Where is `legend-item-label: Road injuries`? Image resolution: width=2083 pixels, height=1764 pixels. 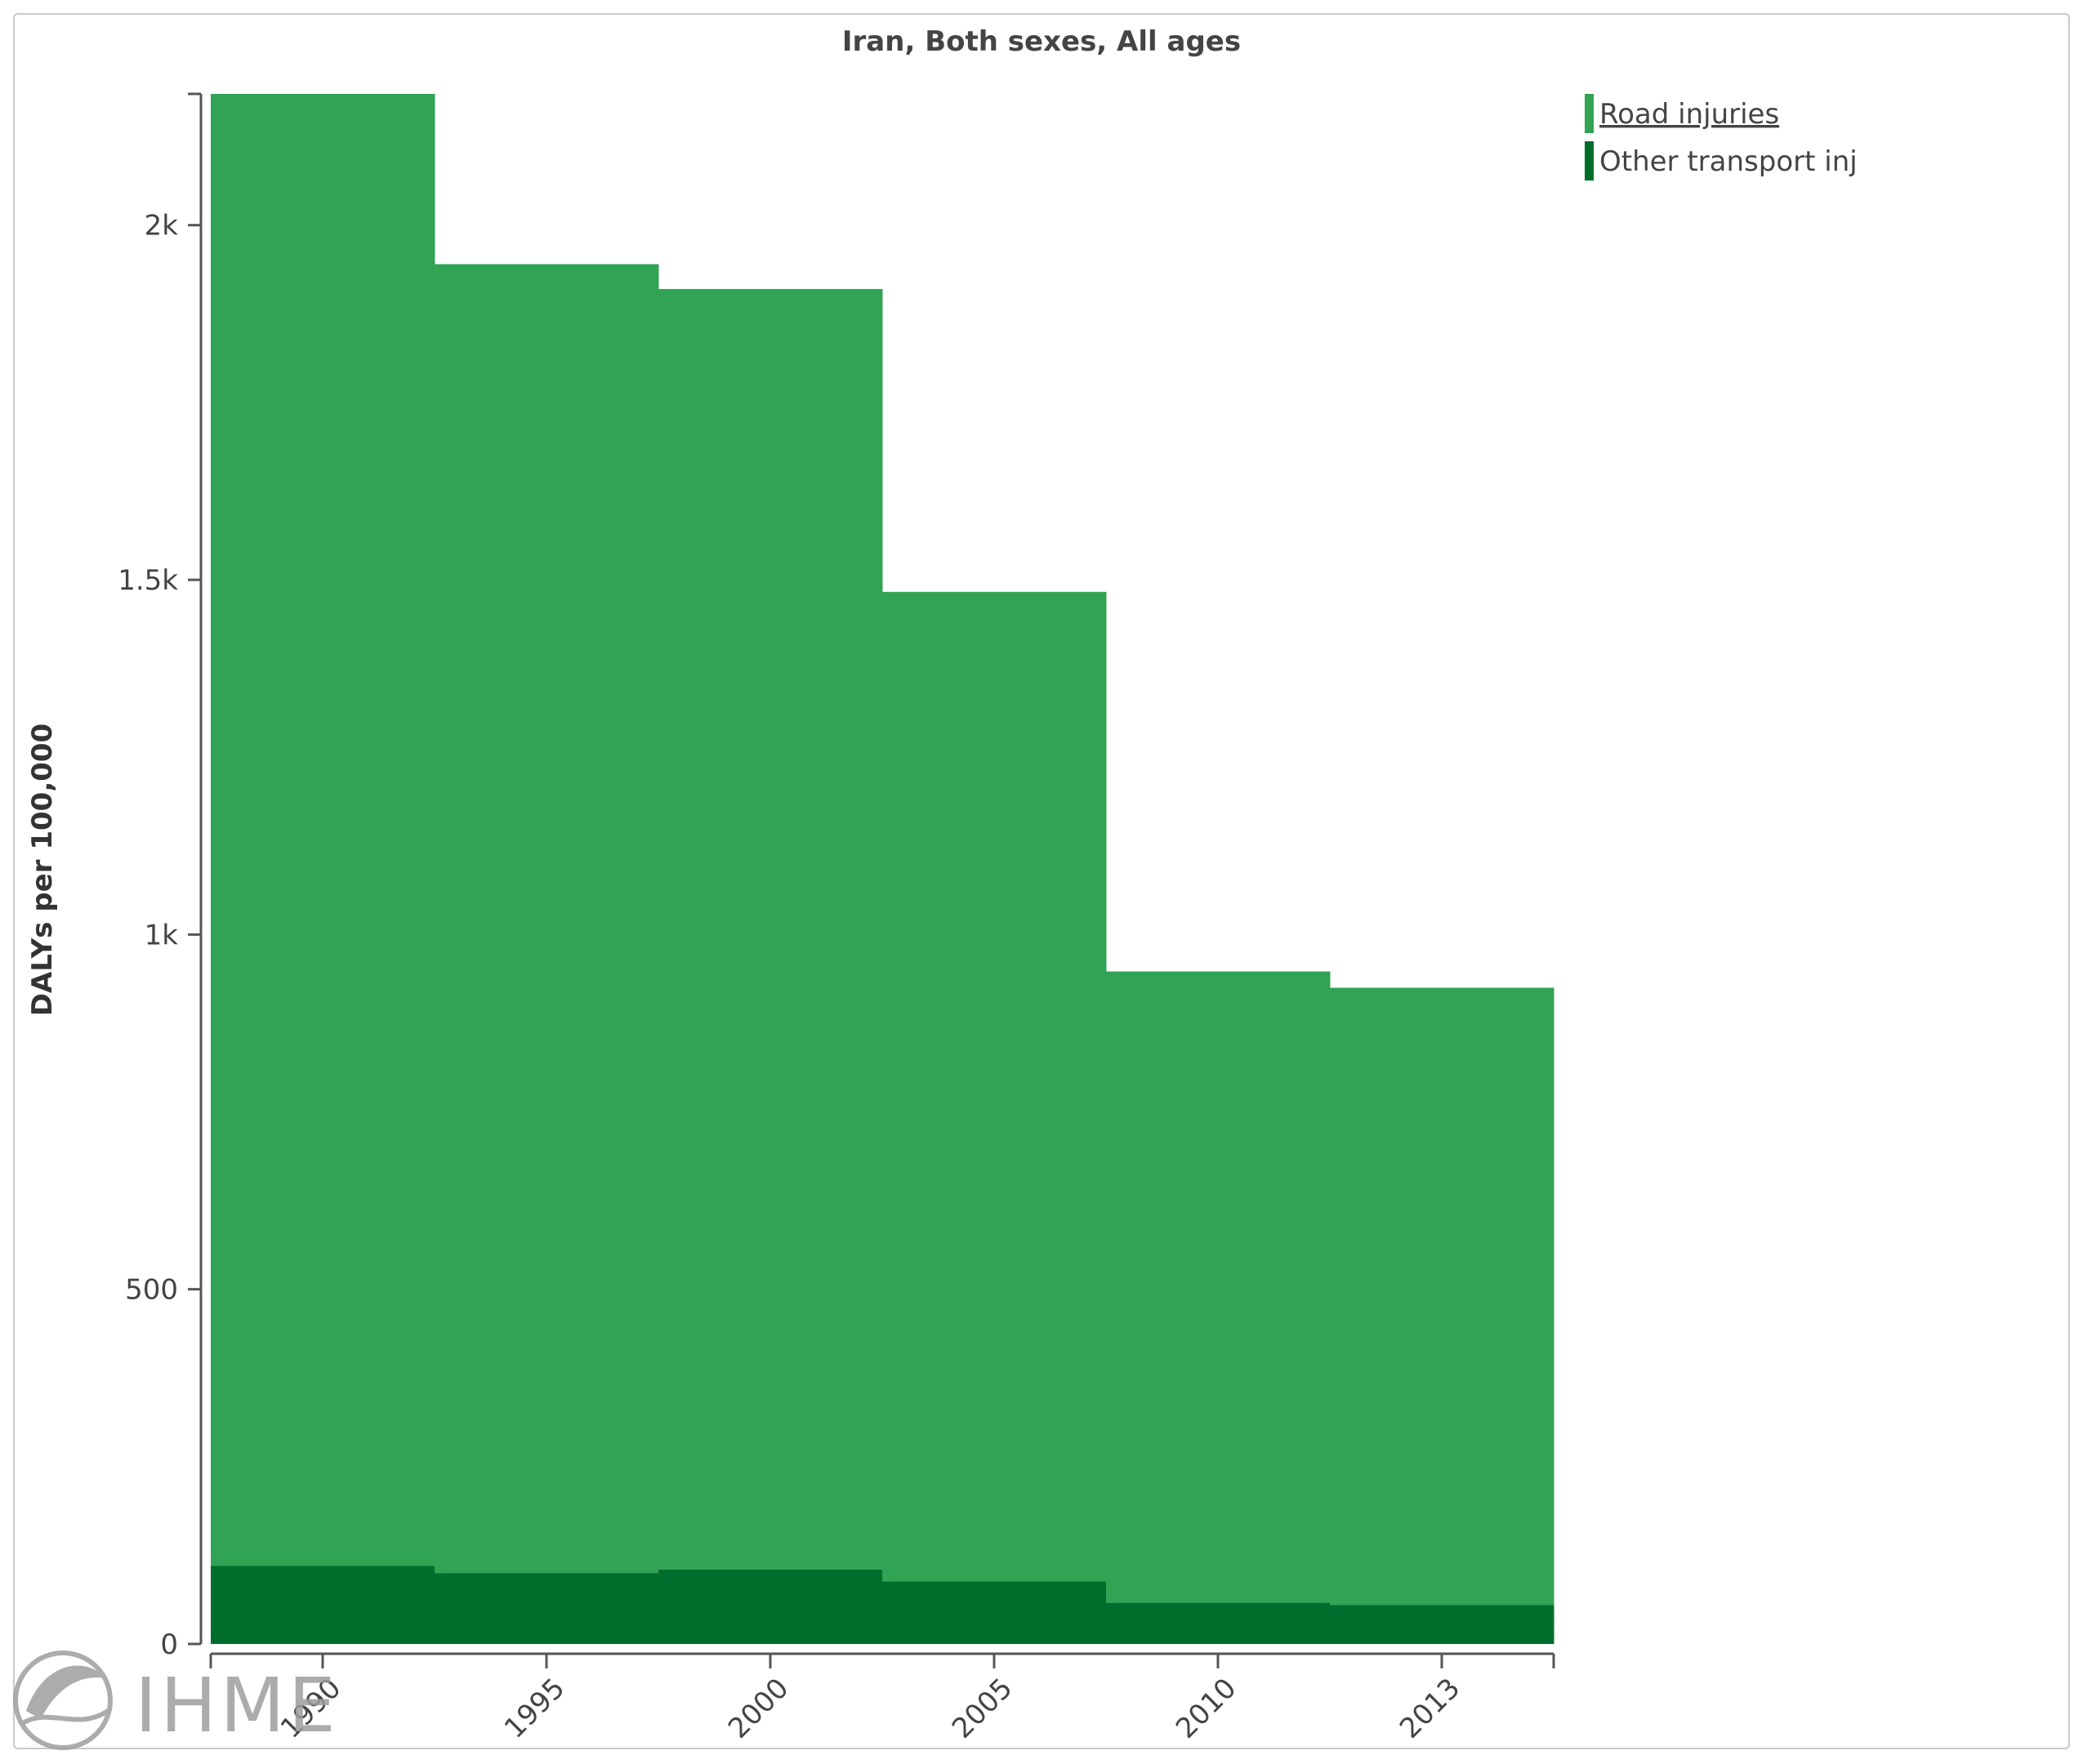
legend-item-label: Road injuries is located at coordinates (1689, 114).